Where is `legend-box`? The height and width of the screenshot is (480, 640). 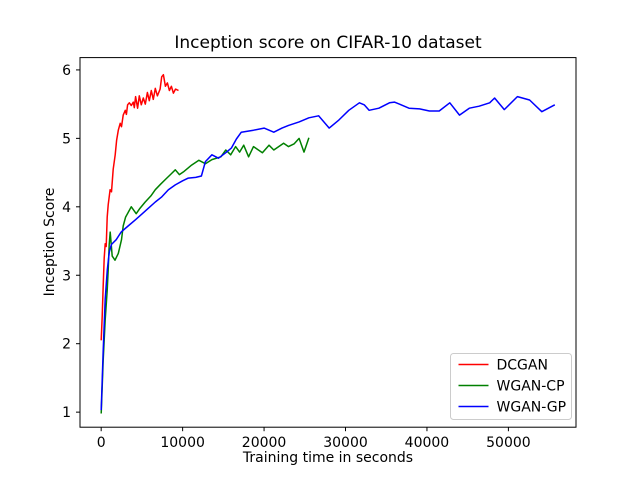
legend-box is located at coordinates (511, 386).